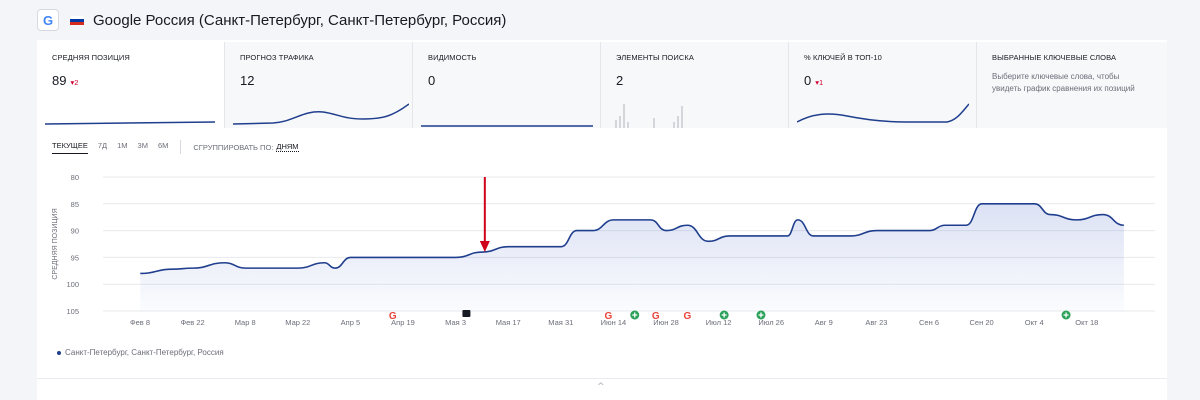  What do you see at coordinates (75, 257) in the screenshot?
I see `y-tick-label: 95` at bounding box center [75, 257].